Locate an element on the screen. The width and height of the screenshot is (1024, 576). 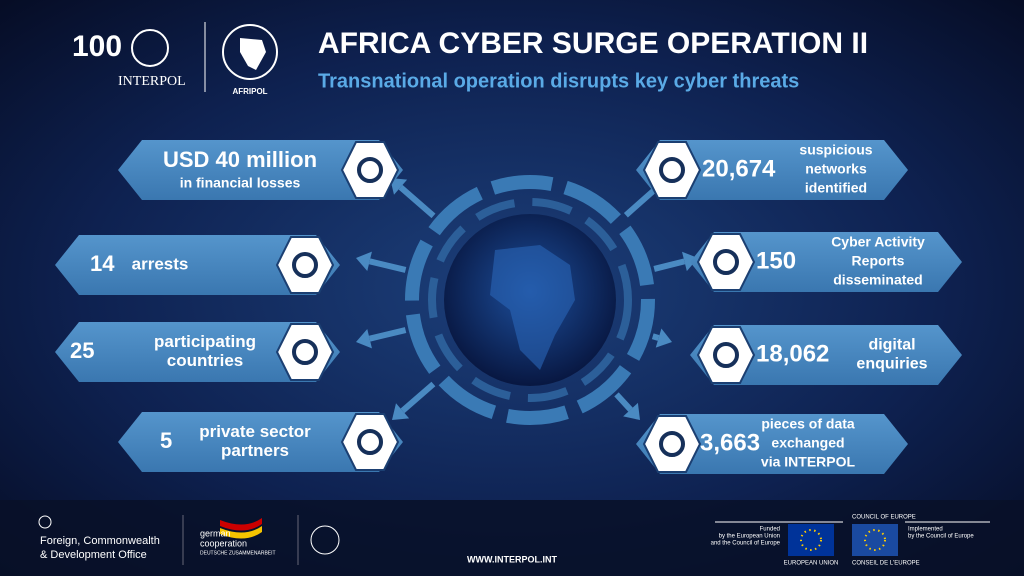
inner-ring is located at coordinates (530, 300).